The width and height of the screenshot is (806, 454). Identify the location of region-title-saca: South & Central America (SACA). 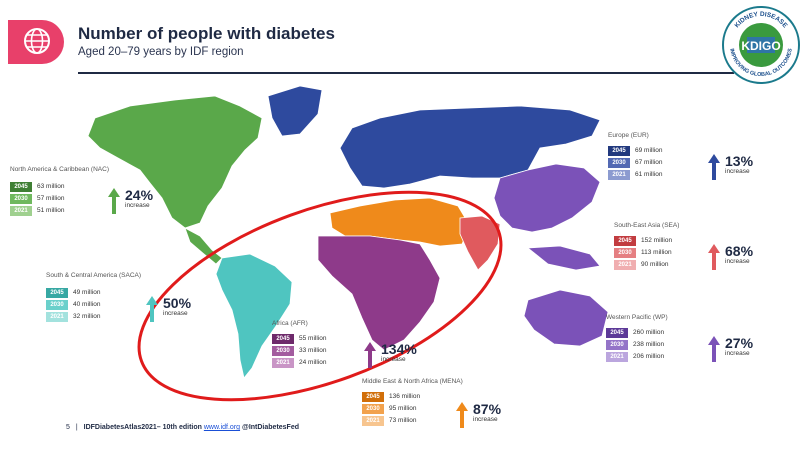
(94, 275).